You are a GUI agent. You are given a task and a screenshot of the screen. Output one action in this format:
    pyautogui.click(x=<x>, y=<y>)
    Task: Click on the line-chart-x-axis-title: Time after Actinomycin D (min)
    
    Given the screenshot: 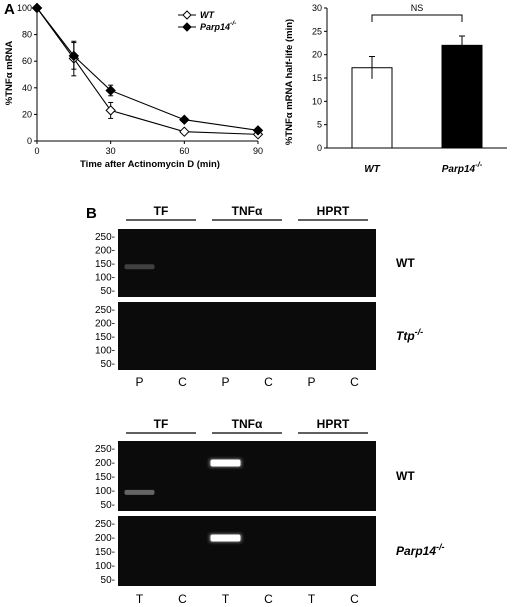 What is the action you would take?
    pyautogui.click(x=150, y=164)
    